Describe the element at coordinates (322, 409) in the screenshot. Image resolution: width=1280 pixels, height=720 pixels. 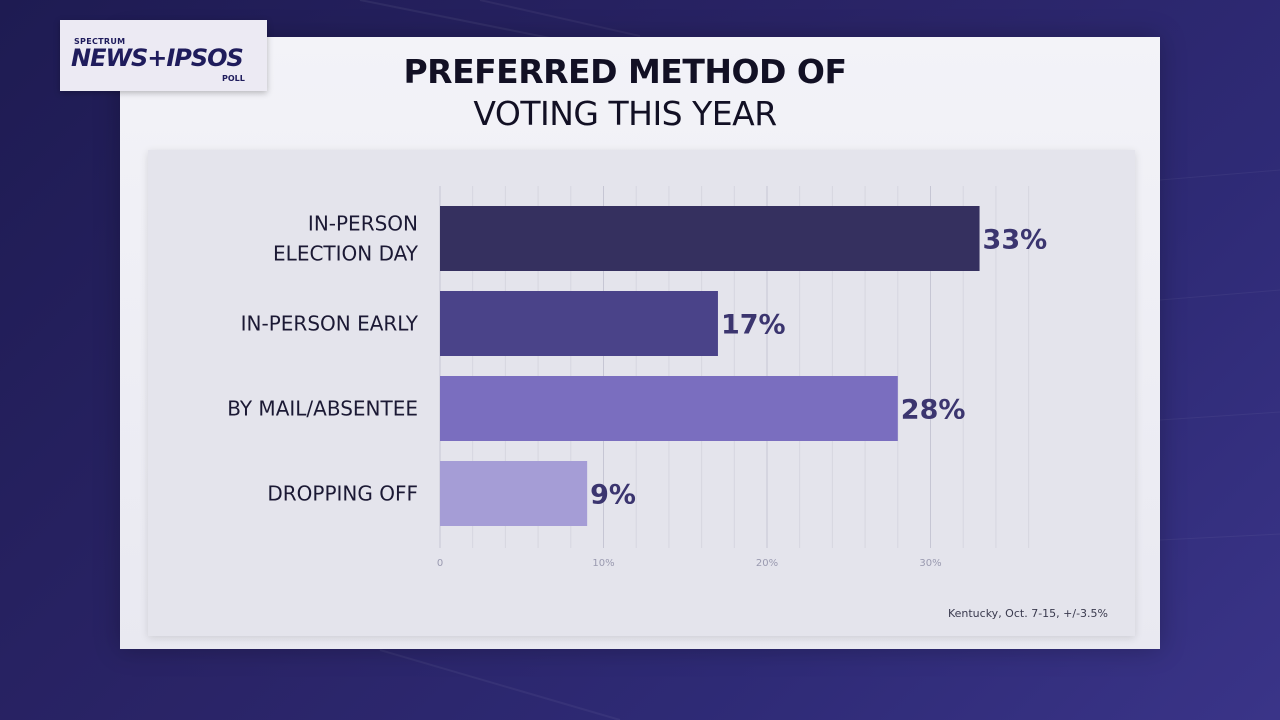
I see `category-label: BY MAIL/ABSENTEE` at that location.